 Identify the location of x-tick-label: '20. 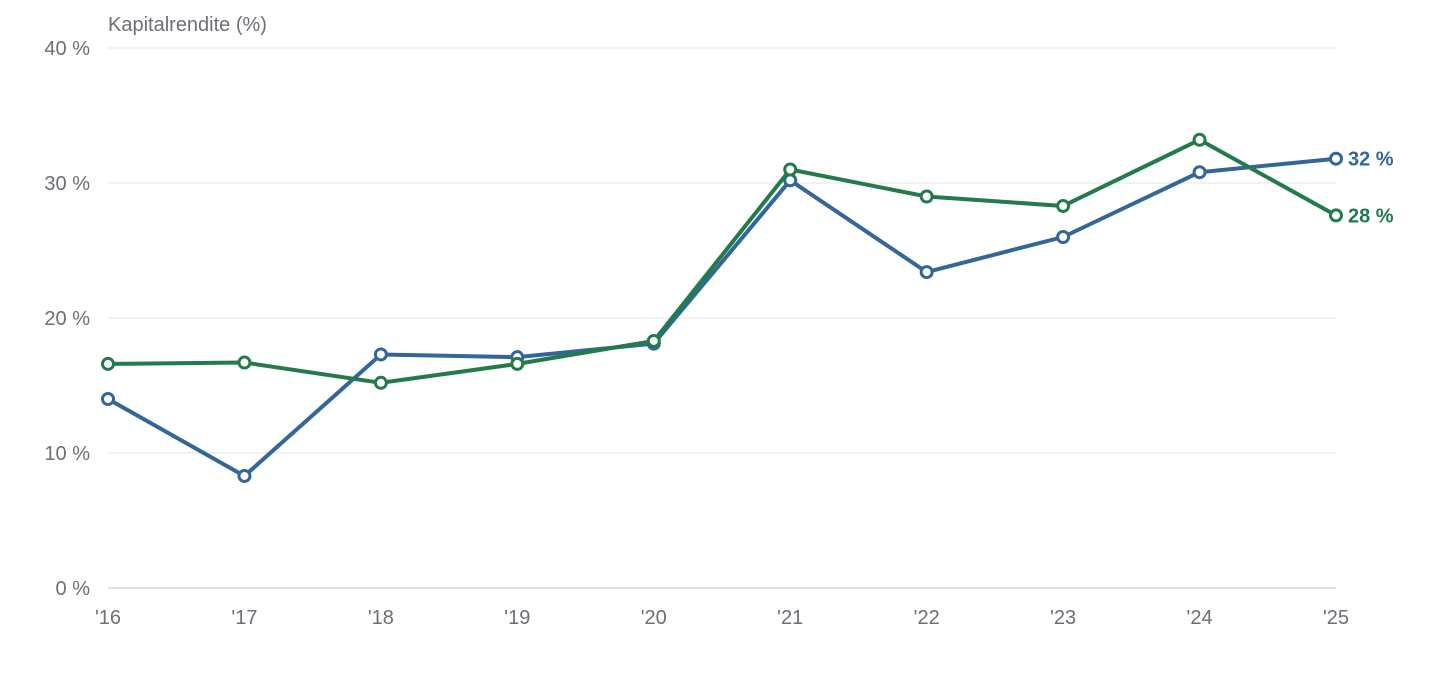
(654, 618).